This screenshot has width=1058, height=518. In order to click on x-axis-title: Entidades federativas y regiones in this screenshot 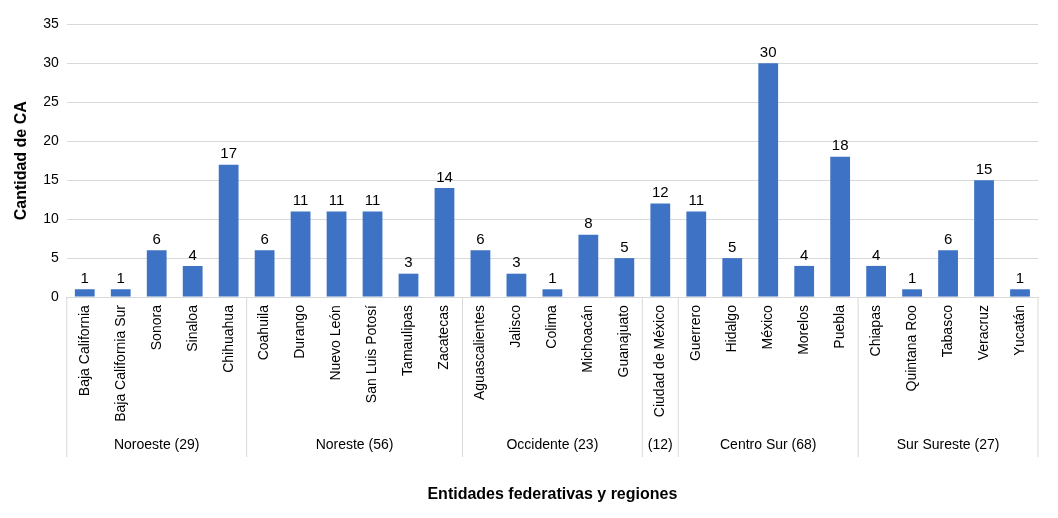, I will do `click(552, 493)`.